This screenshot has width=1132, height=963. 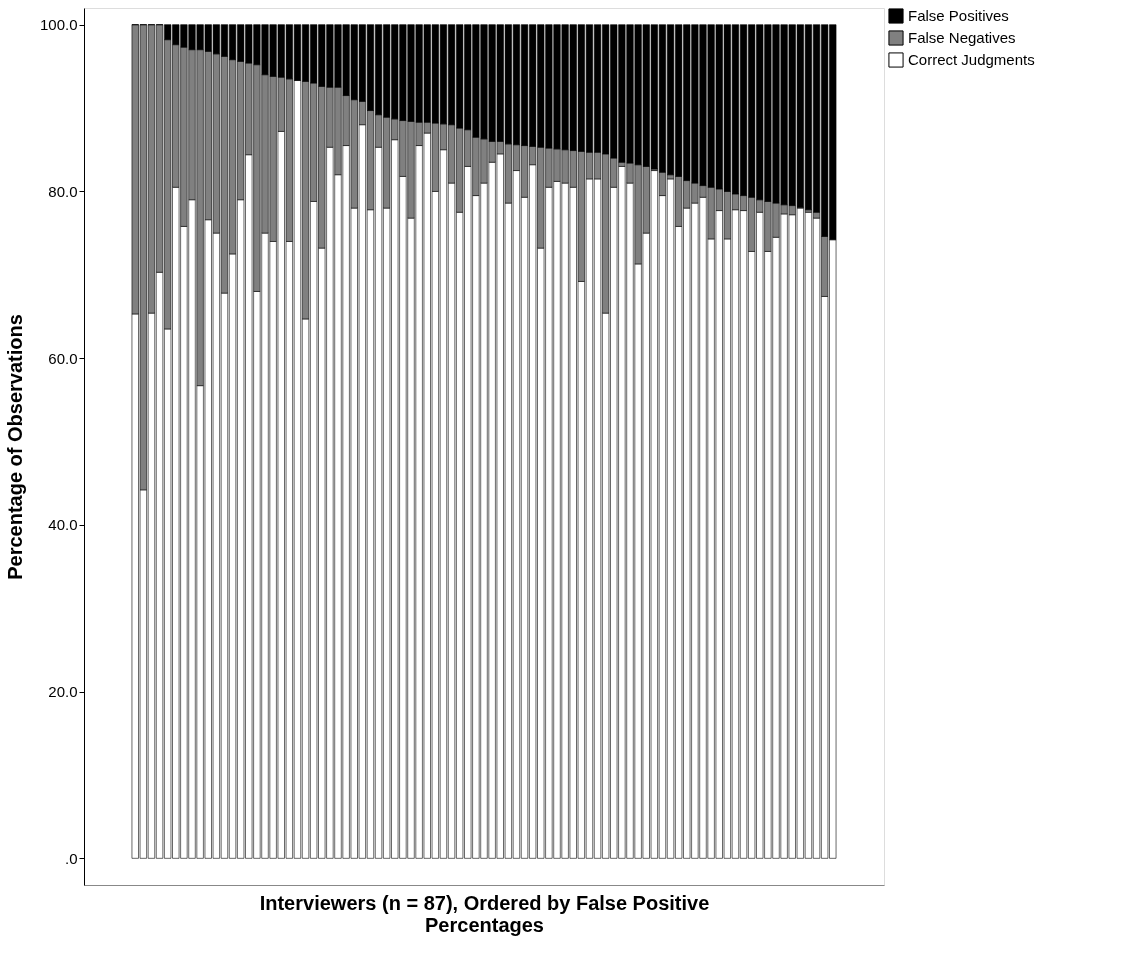 I want to click on y-tick-label: 40.0, so click(x=63, y=525).